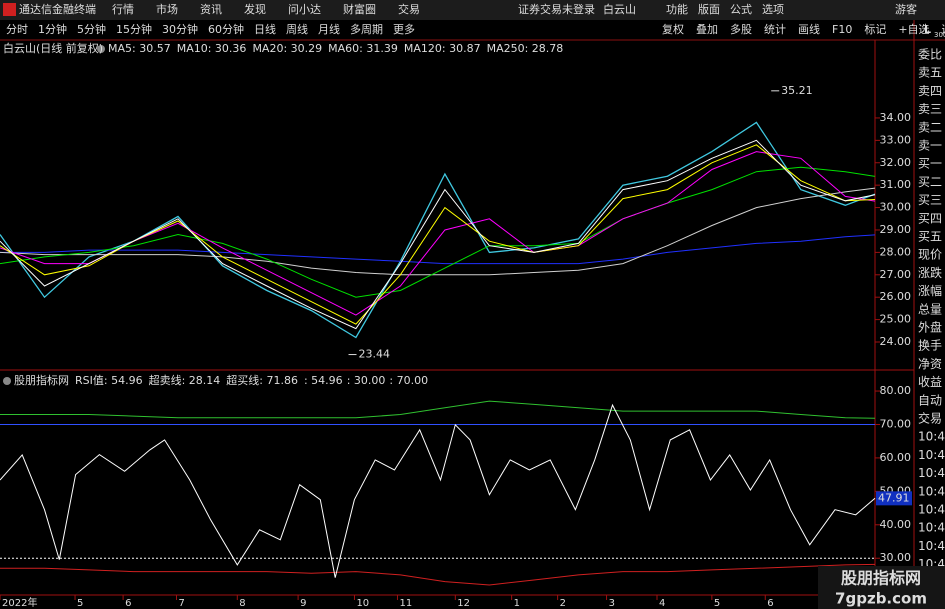  I want to click on y-tick-label: 31.00, so click(896, 184).